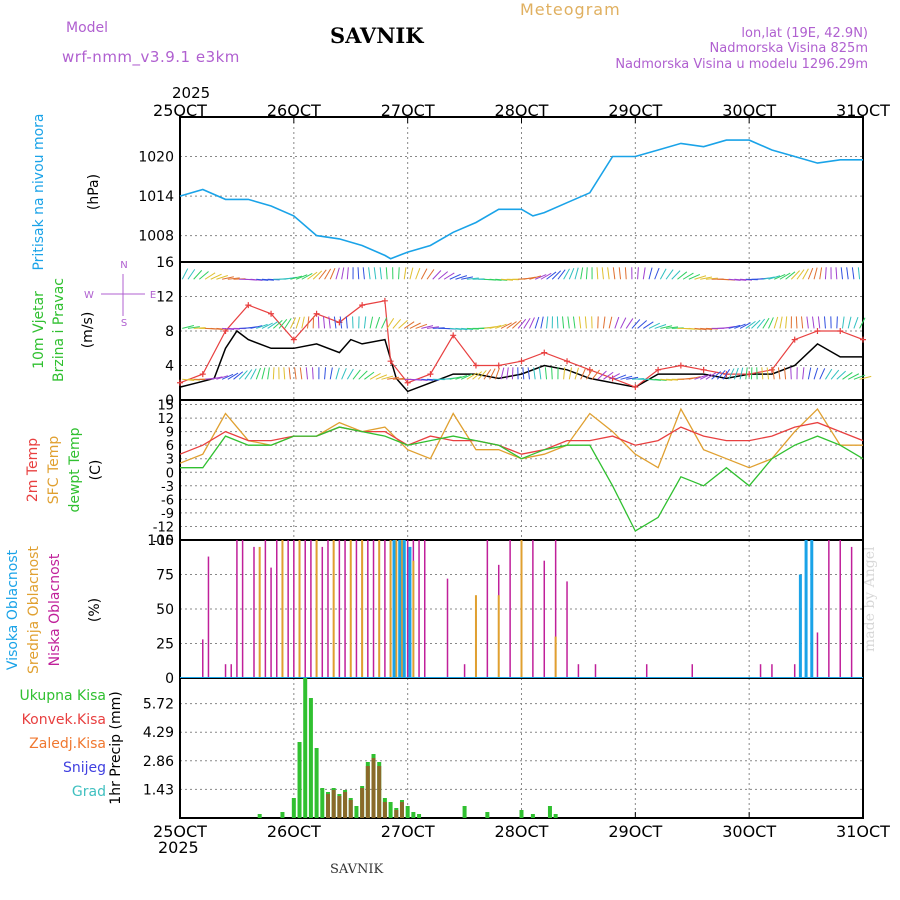 This screenshot has width=900, height=900. What do you see at coordinates (400, 609) in the screenshot?
I see `cloud-bar-visoka-oblacnost` at bounding box center [400, 609].